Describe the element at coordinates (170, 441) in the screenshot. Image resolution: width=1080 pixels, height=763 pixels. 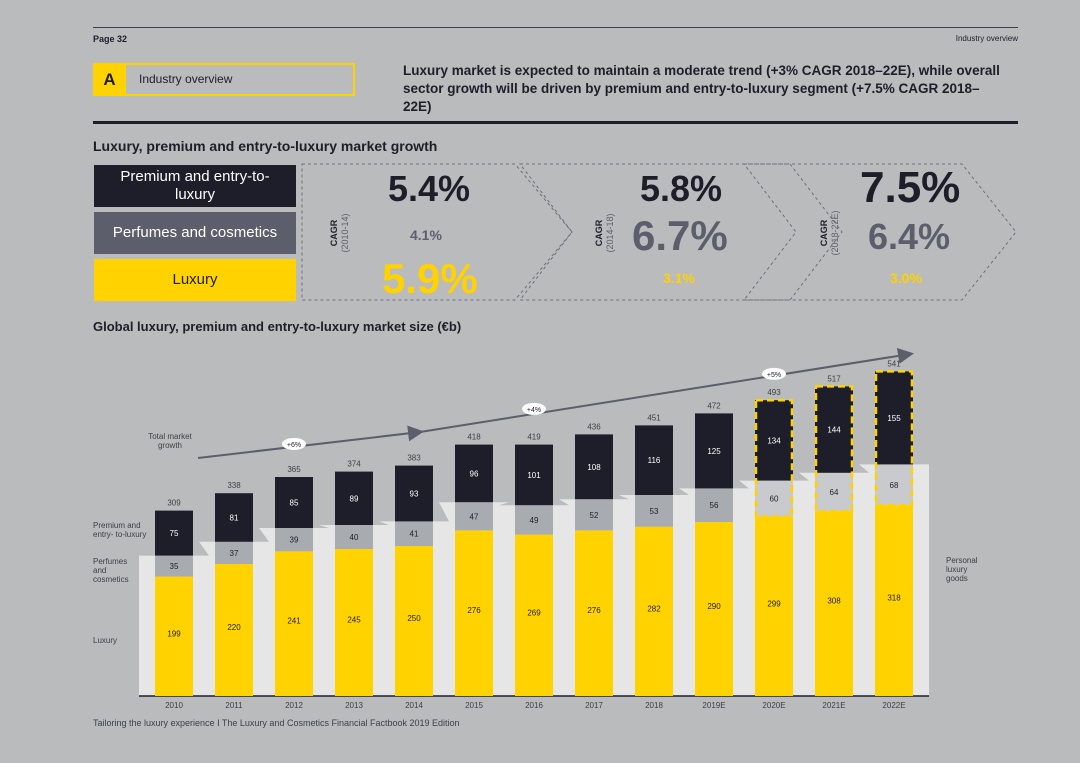
I see `label-total-growth: Total market growth` at that location.